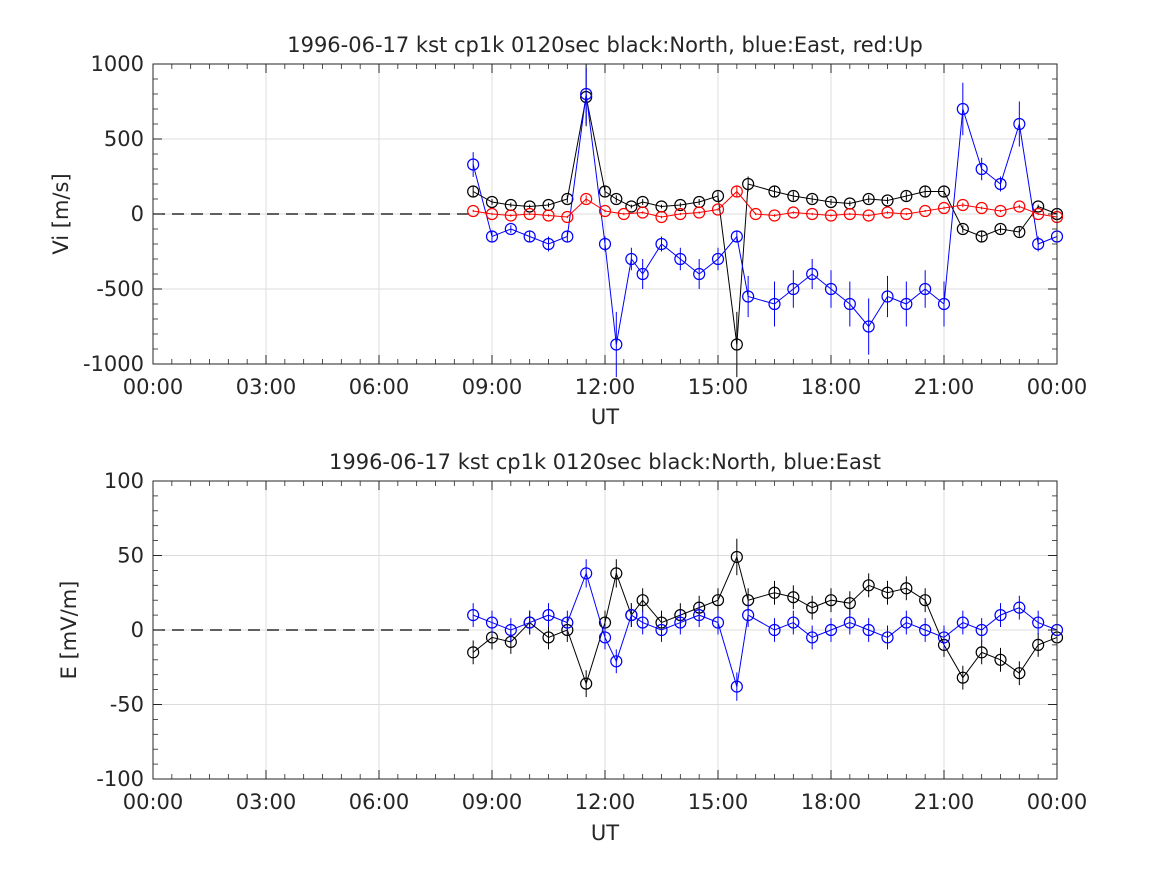 The width and height of the screenshot is (1167, 875). I want to click on velocity-y-tick-label: -500, so click(120, 289).